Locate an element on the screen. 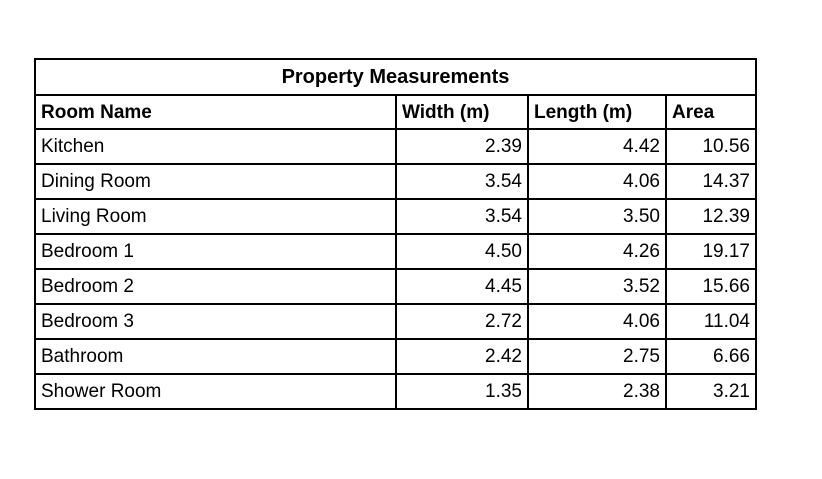 The height and width of the screenshot is (479, 822). area-cell: 12.39 is located at coordinates (711, 216).